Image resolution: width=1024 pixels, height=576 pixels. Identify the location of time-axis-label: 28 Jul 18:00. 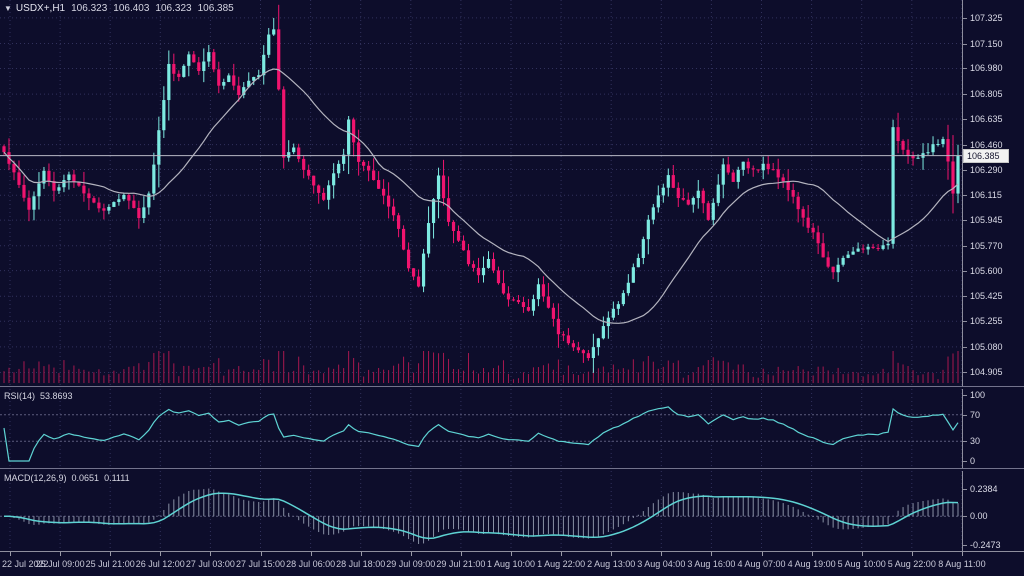
(361, 564).